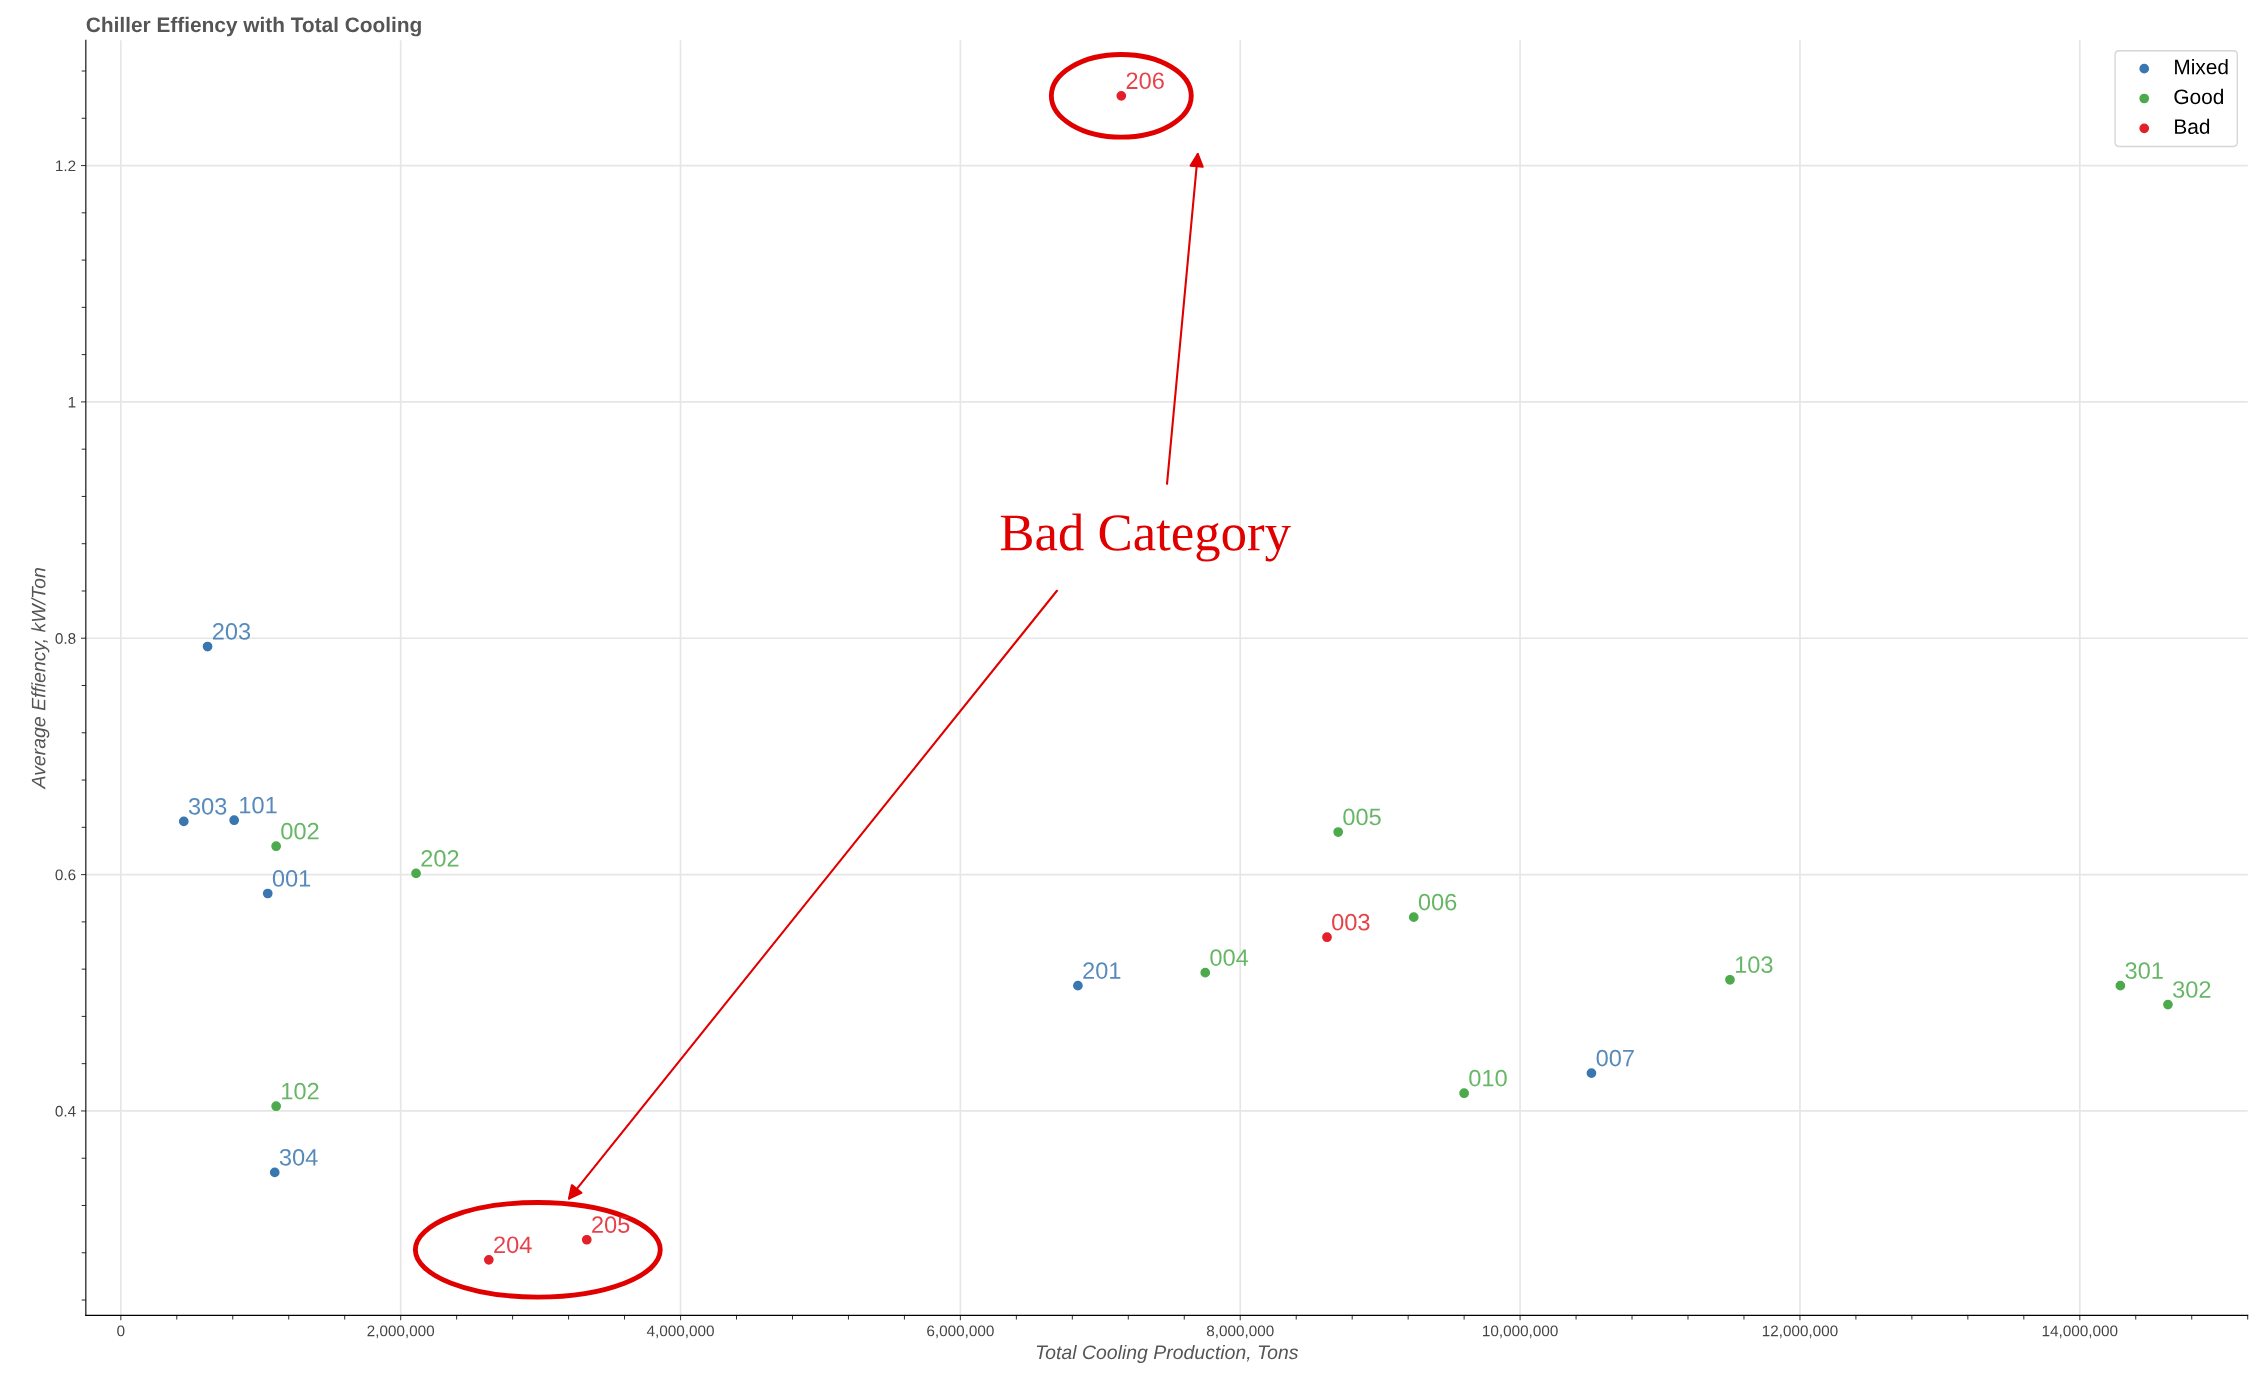  I want to click on annotation: 004, so click(1229, 957).